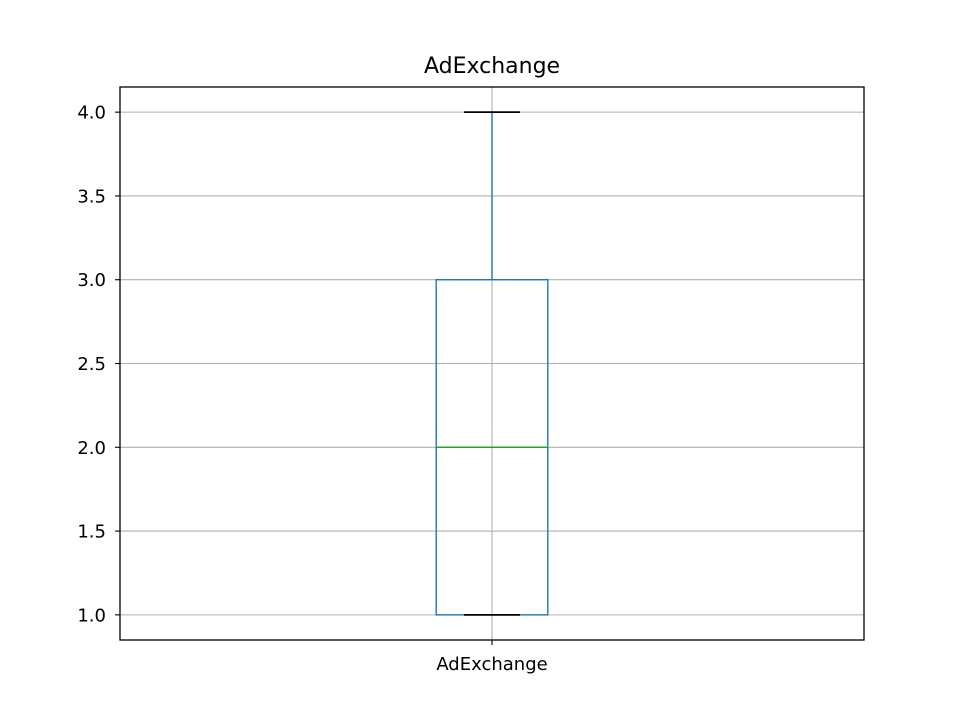  I want to click on y-tick-label: 2.5, so click(91, 364).